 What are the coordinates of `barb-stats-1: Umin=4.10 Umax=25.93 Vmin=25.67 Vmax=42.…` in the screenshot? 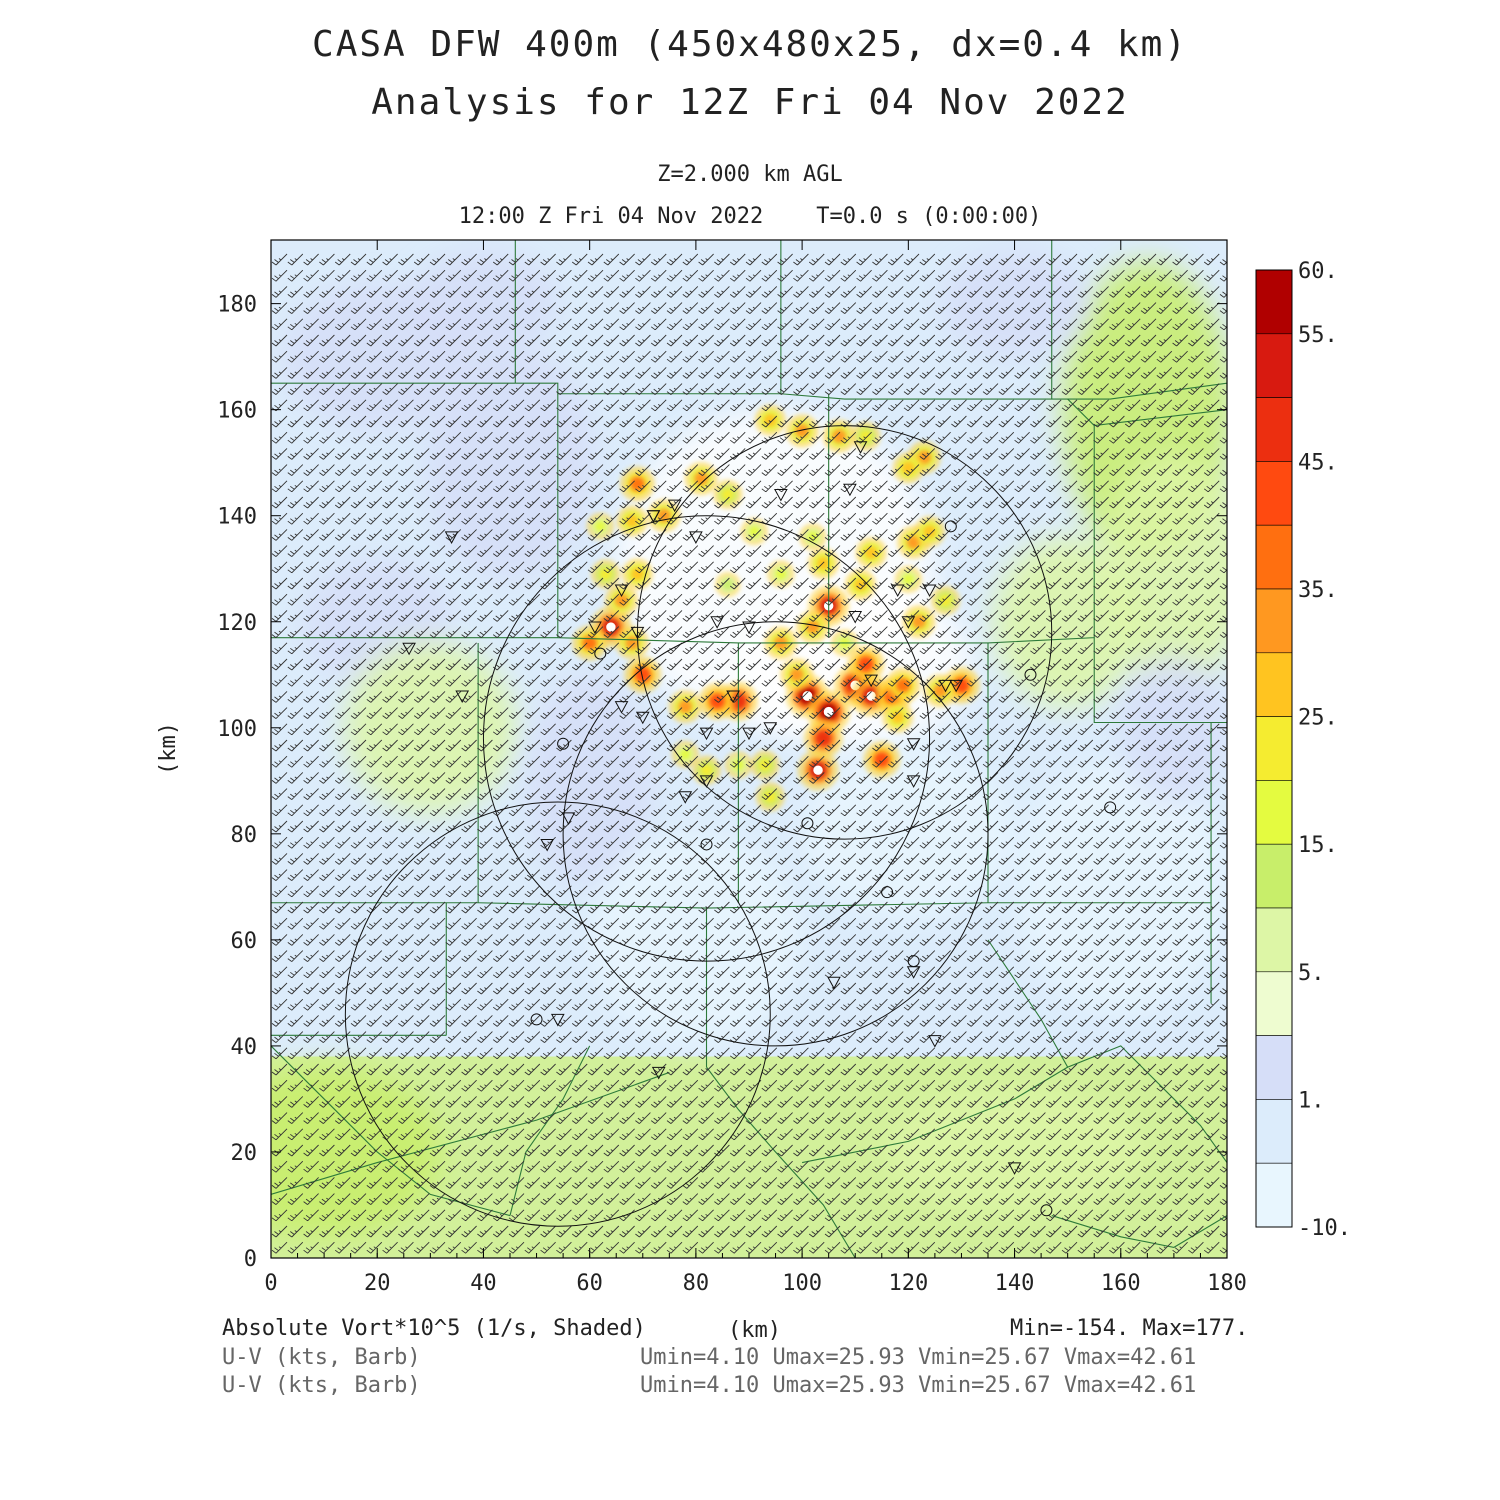 It's located at (918, 1357).